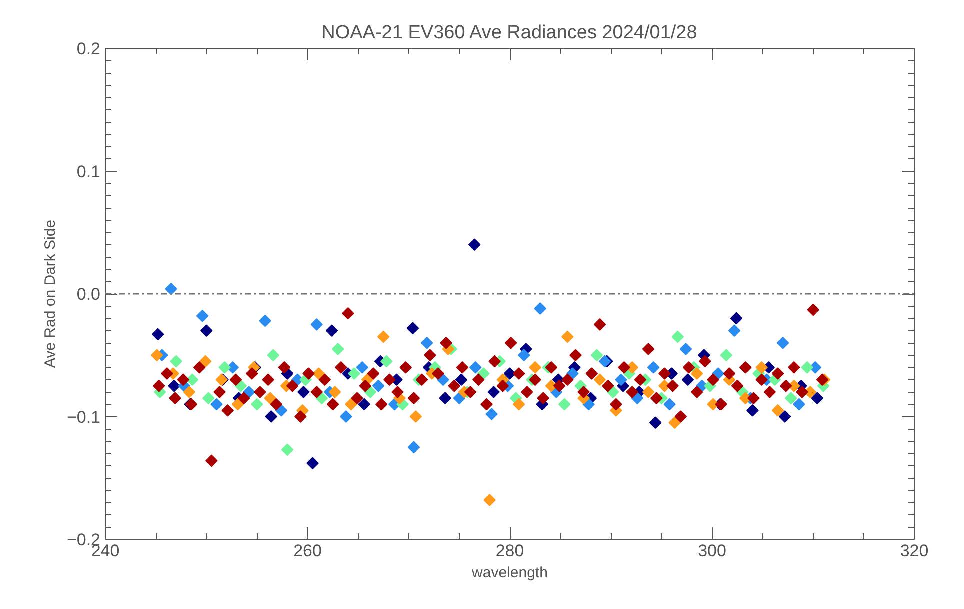  Describe the element at coordinates (88, 49) in the screenshot. I see `y-tick-label: 0.2` at that location.